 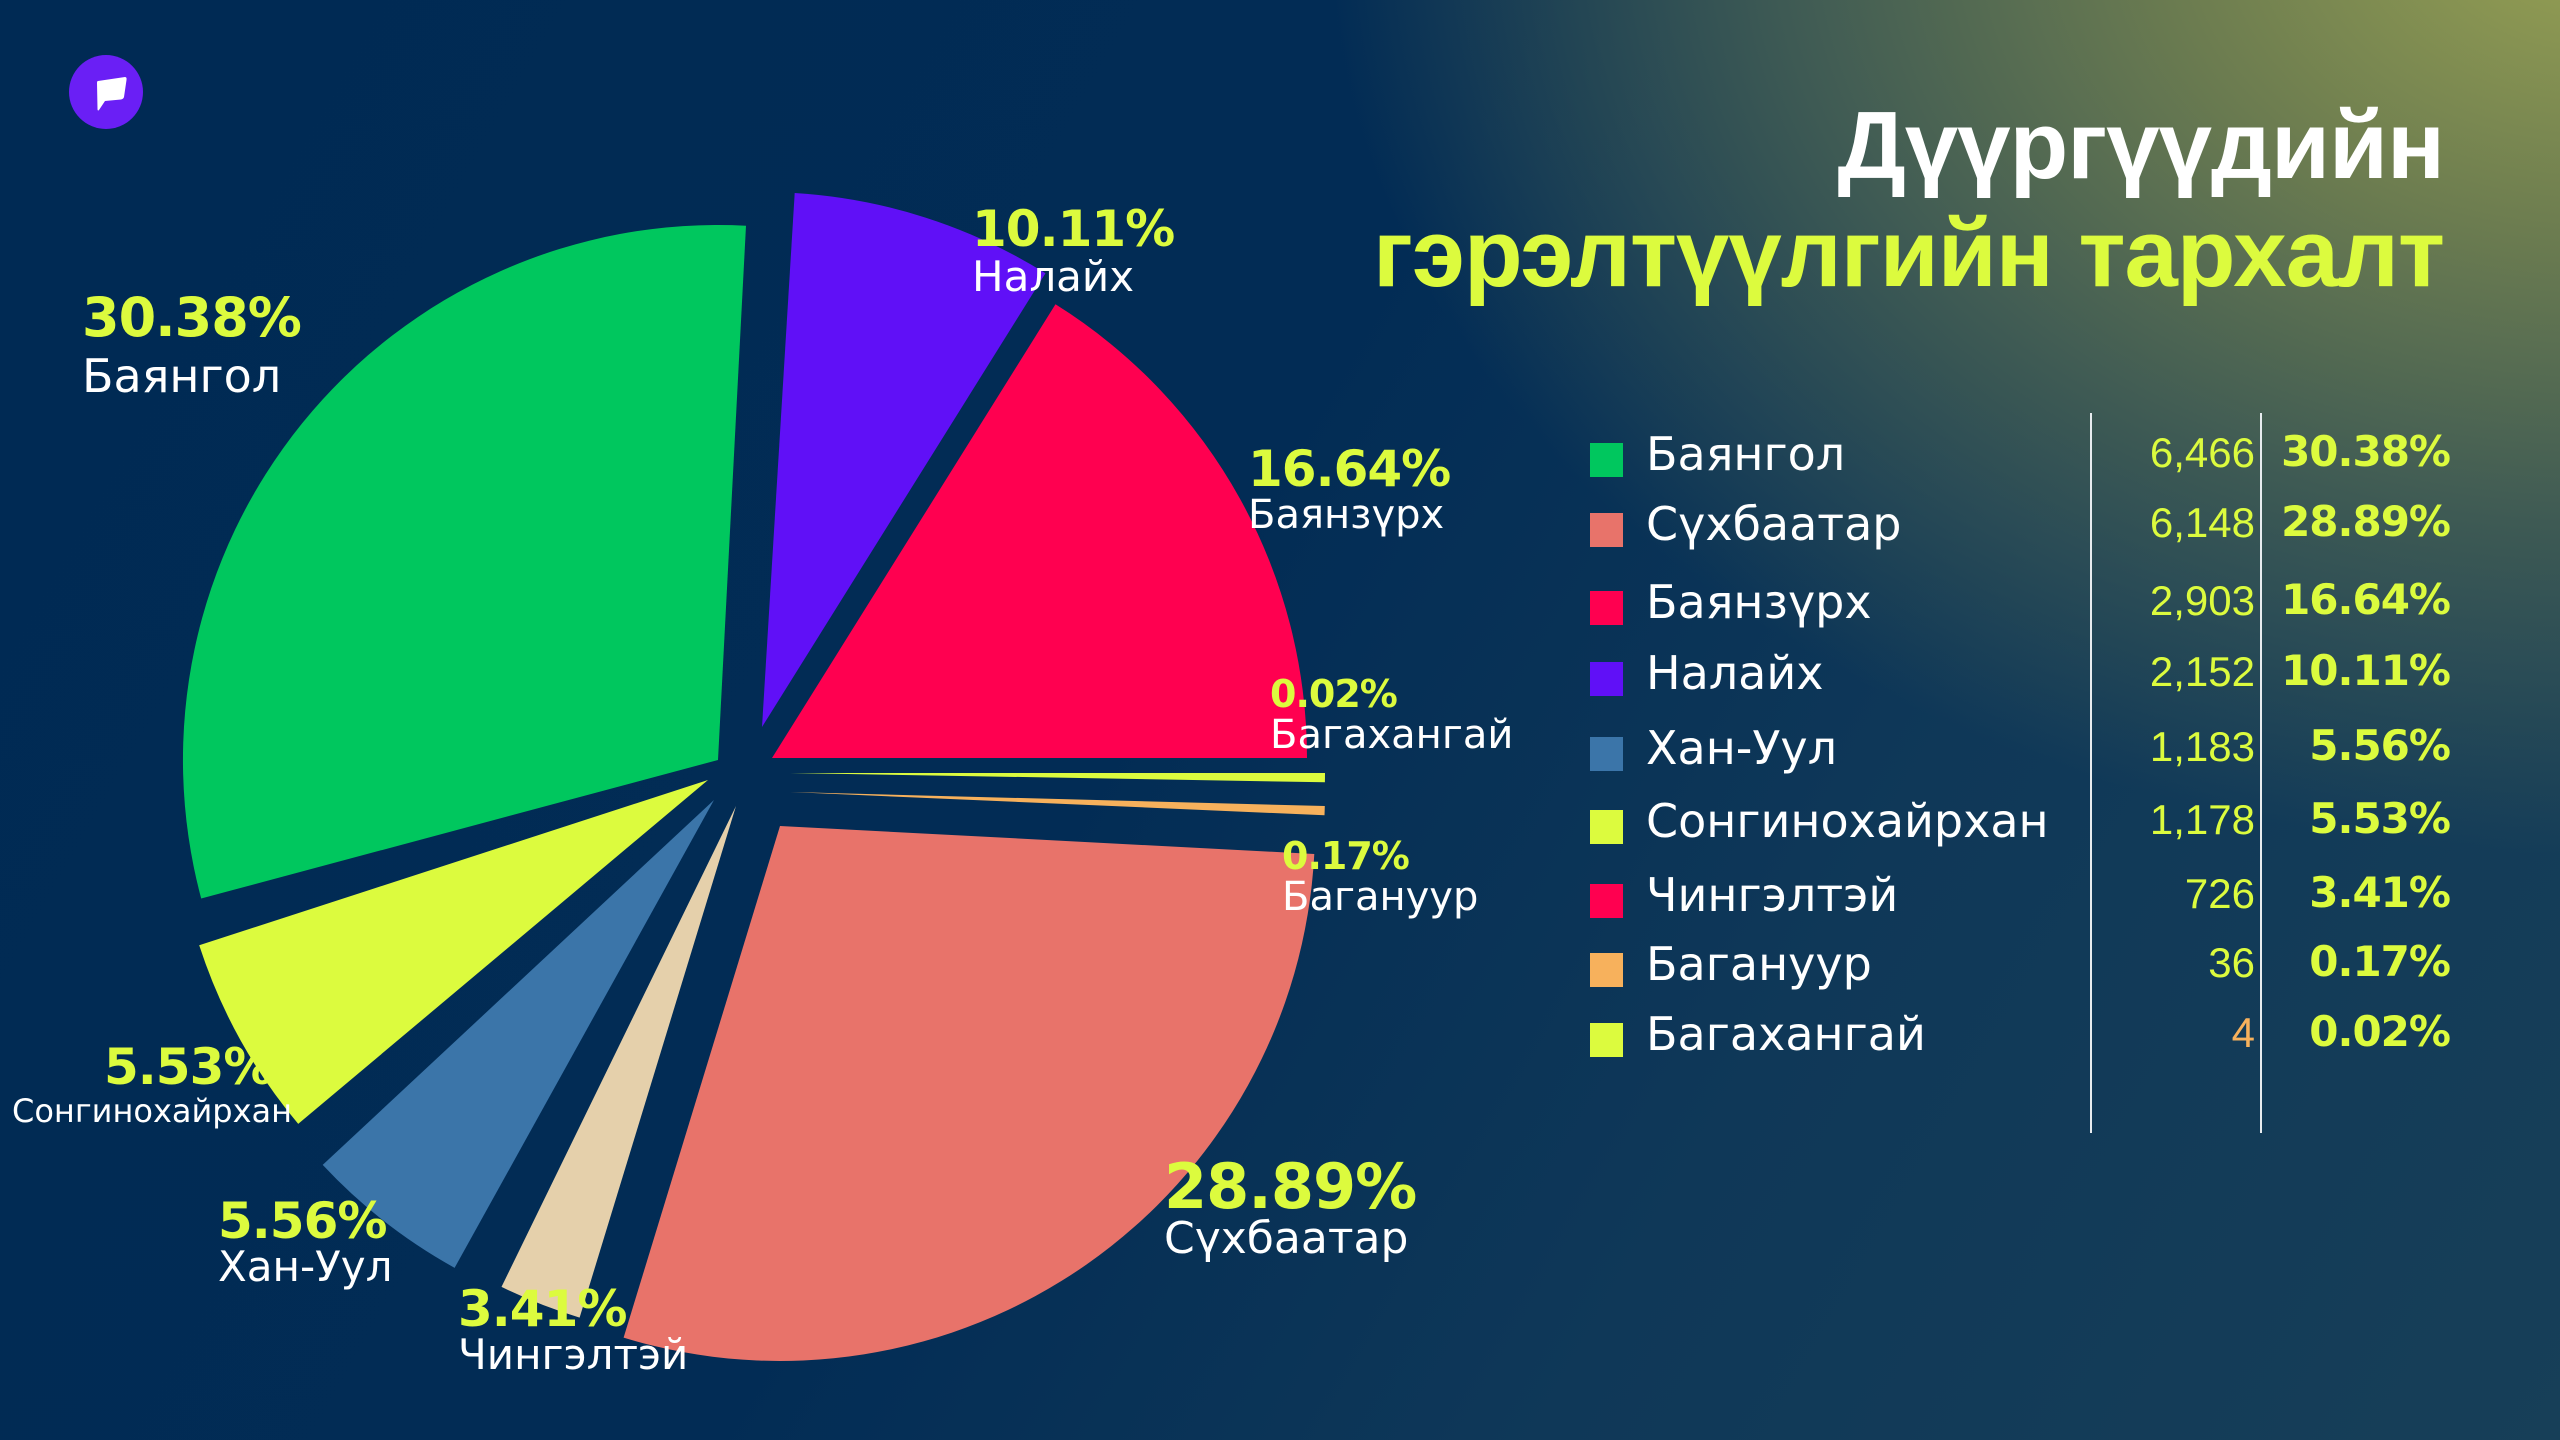 What do you see at coordinates (2141, 145) in the screenshot?
I see `title-line-1: Дүүргүүдийн` at bounding box center [2141, 145].